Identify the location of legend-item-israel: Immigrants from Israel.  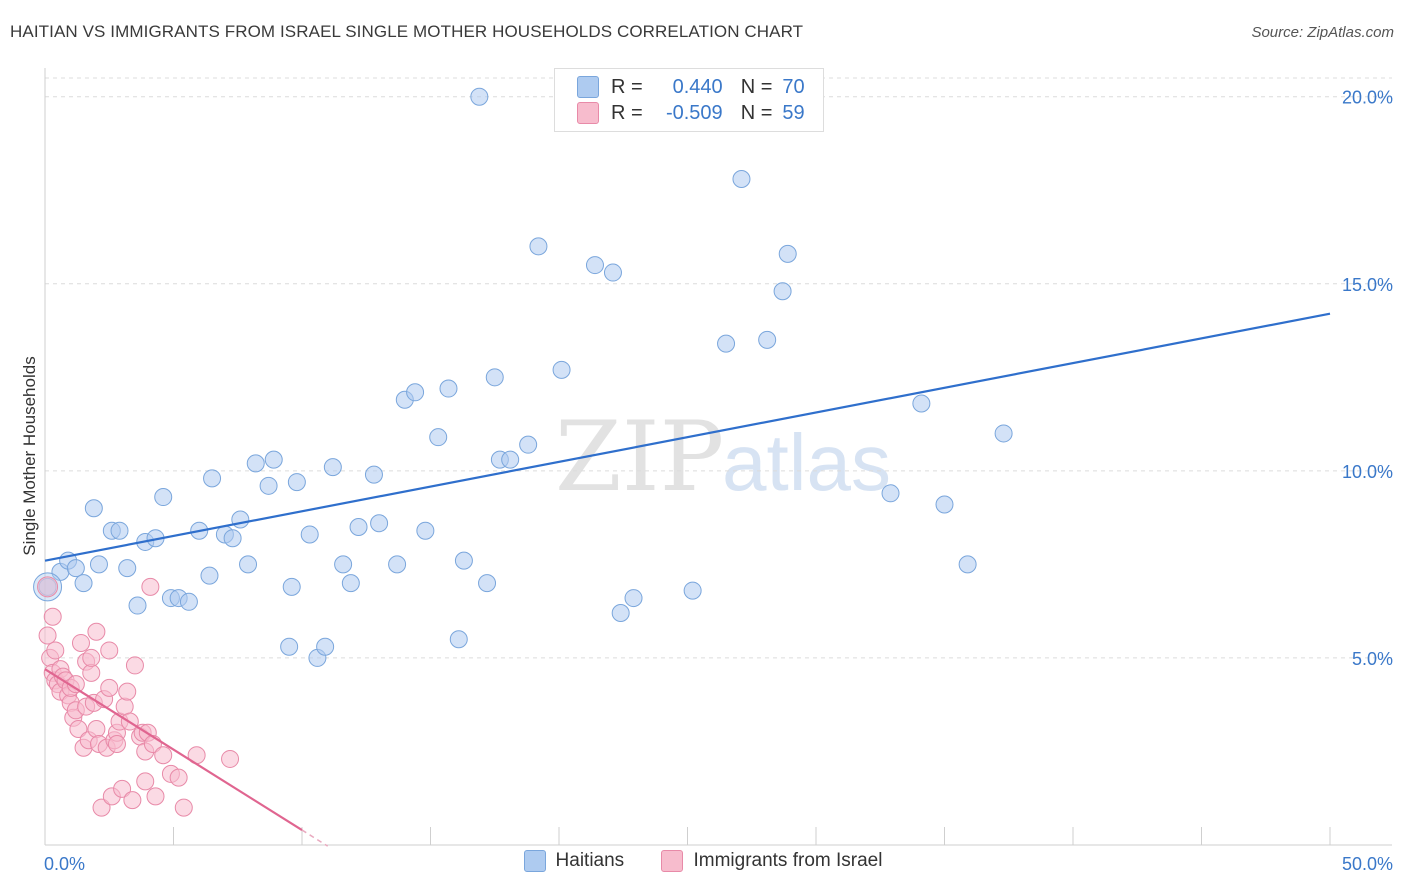
(771, 861).